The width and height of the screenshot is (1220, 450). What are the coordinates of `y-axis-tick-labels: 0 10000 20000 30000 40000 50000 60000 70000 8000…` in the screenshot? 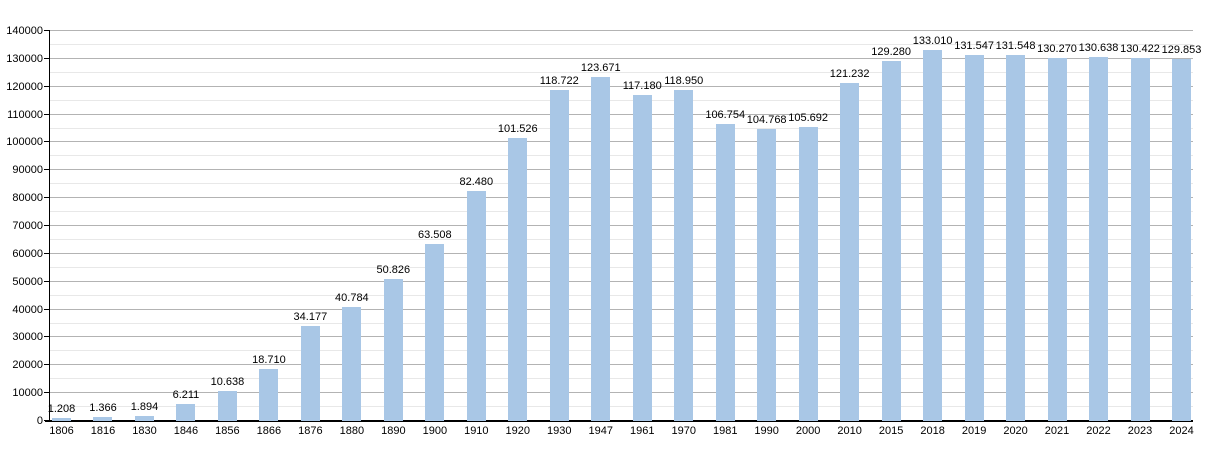 It's located at (21, 226).